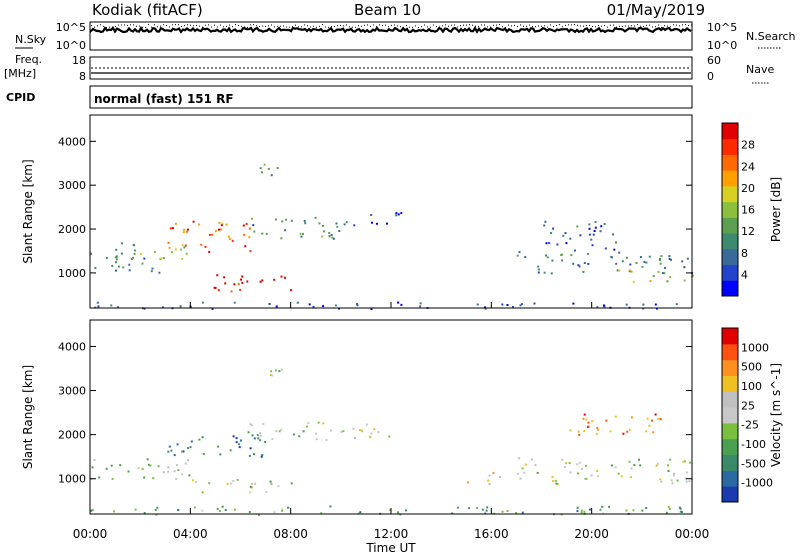 The image size is (800, 554). What do you see at coordinates (710, 76) in the screenshot?
I see `nave-tick-bottom: 0` at bounding box center [710, 76].